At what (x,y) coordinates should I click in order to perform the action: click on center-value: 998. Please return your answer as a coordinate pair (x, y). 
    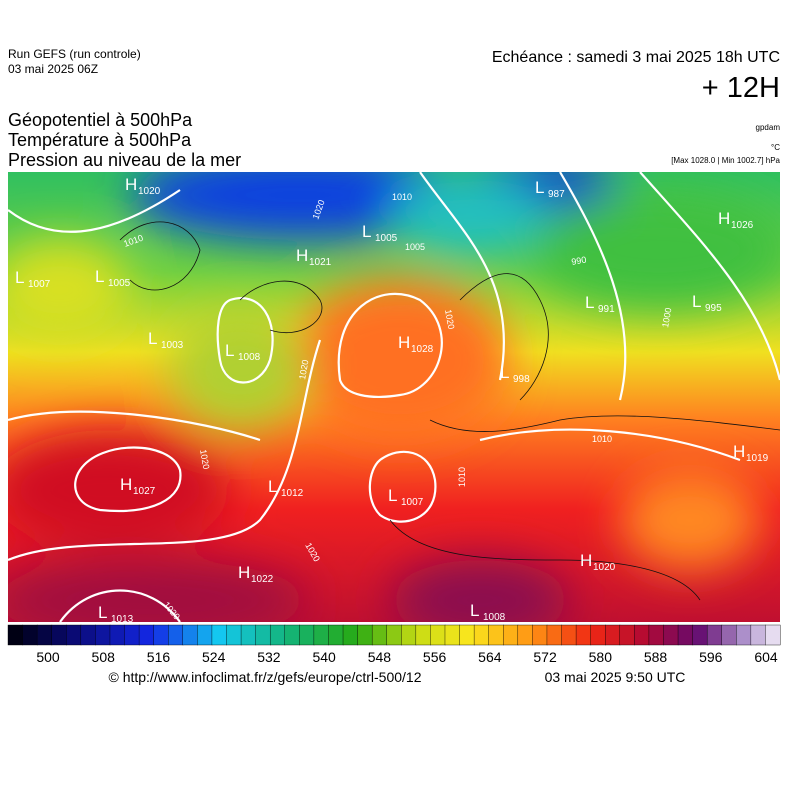
    Looking at the image, I should click on (521, 379).